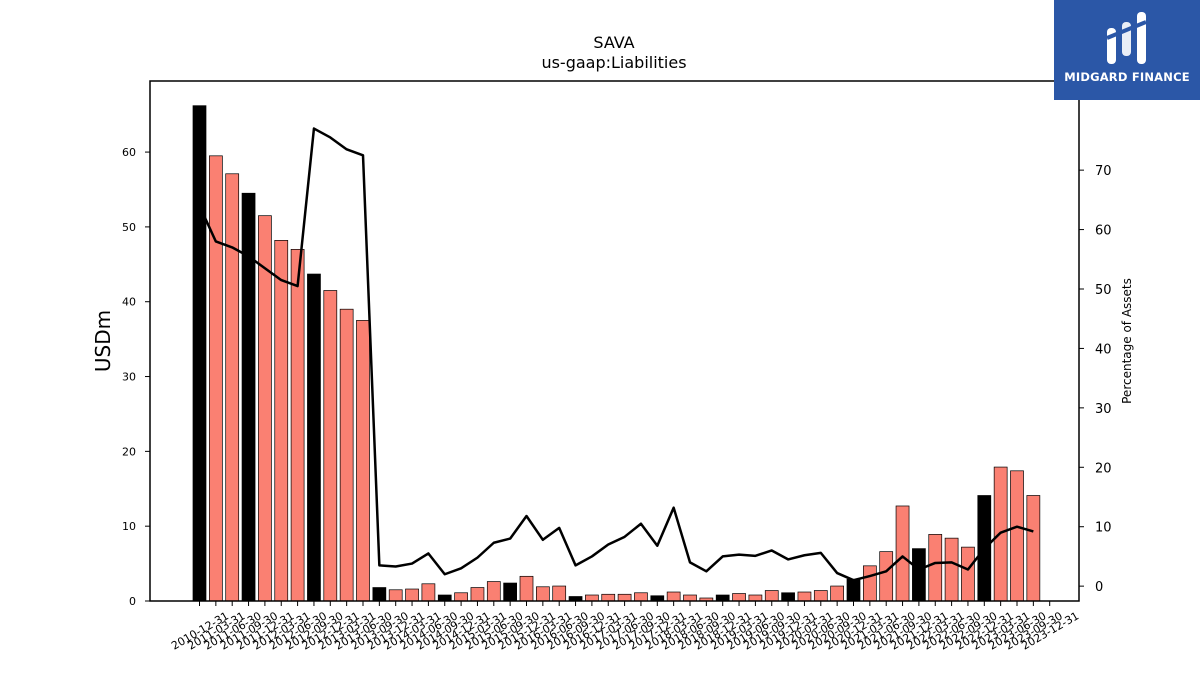 This screenshot has height=675, width=1200. Describe the element at coordinates (1103, 231) in the screenshot. I see `y-right-tick-label: 60` at that location.